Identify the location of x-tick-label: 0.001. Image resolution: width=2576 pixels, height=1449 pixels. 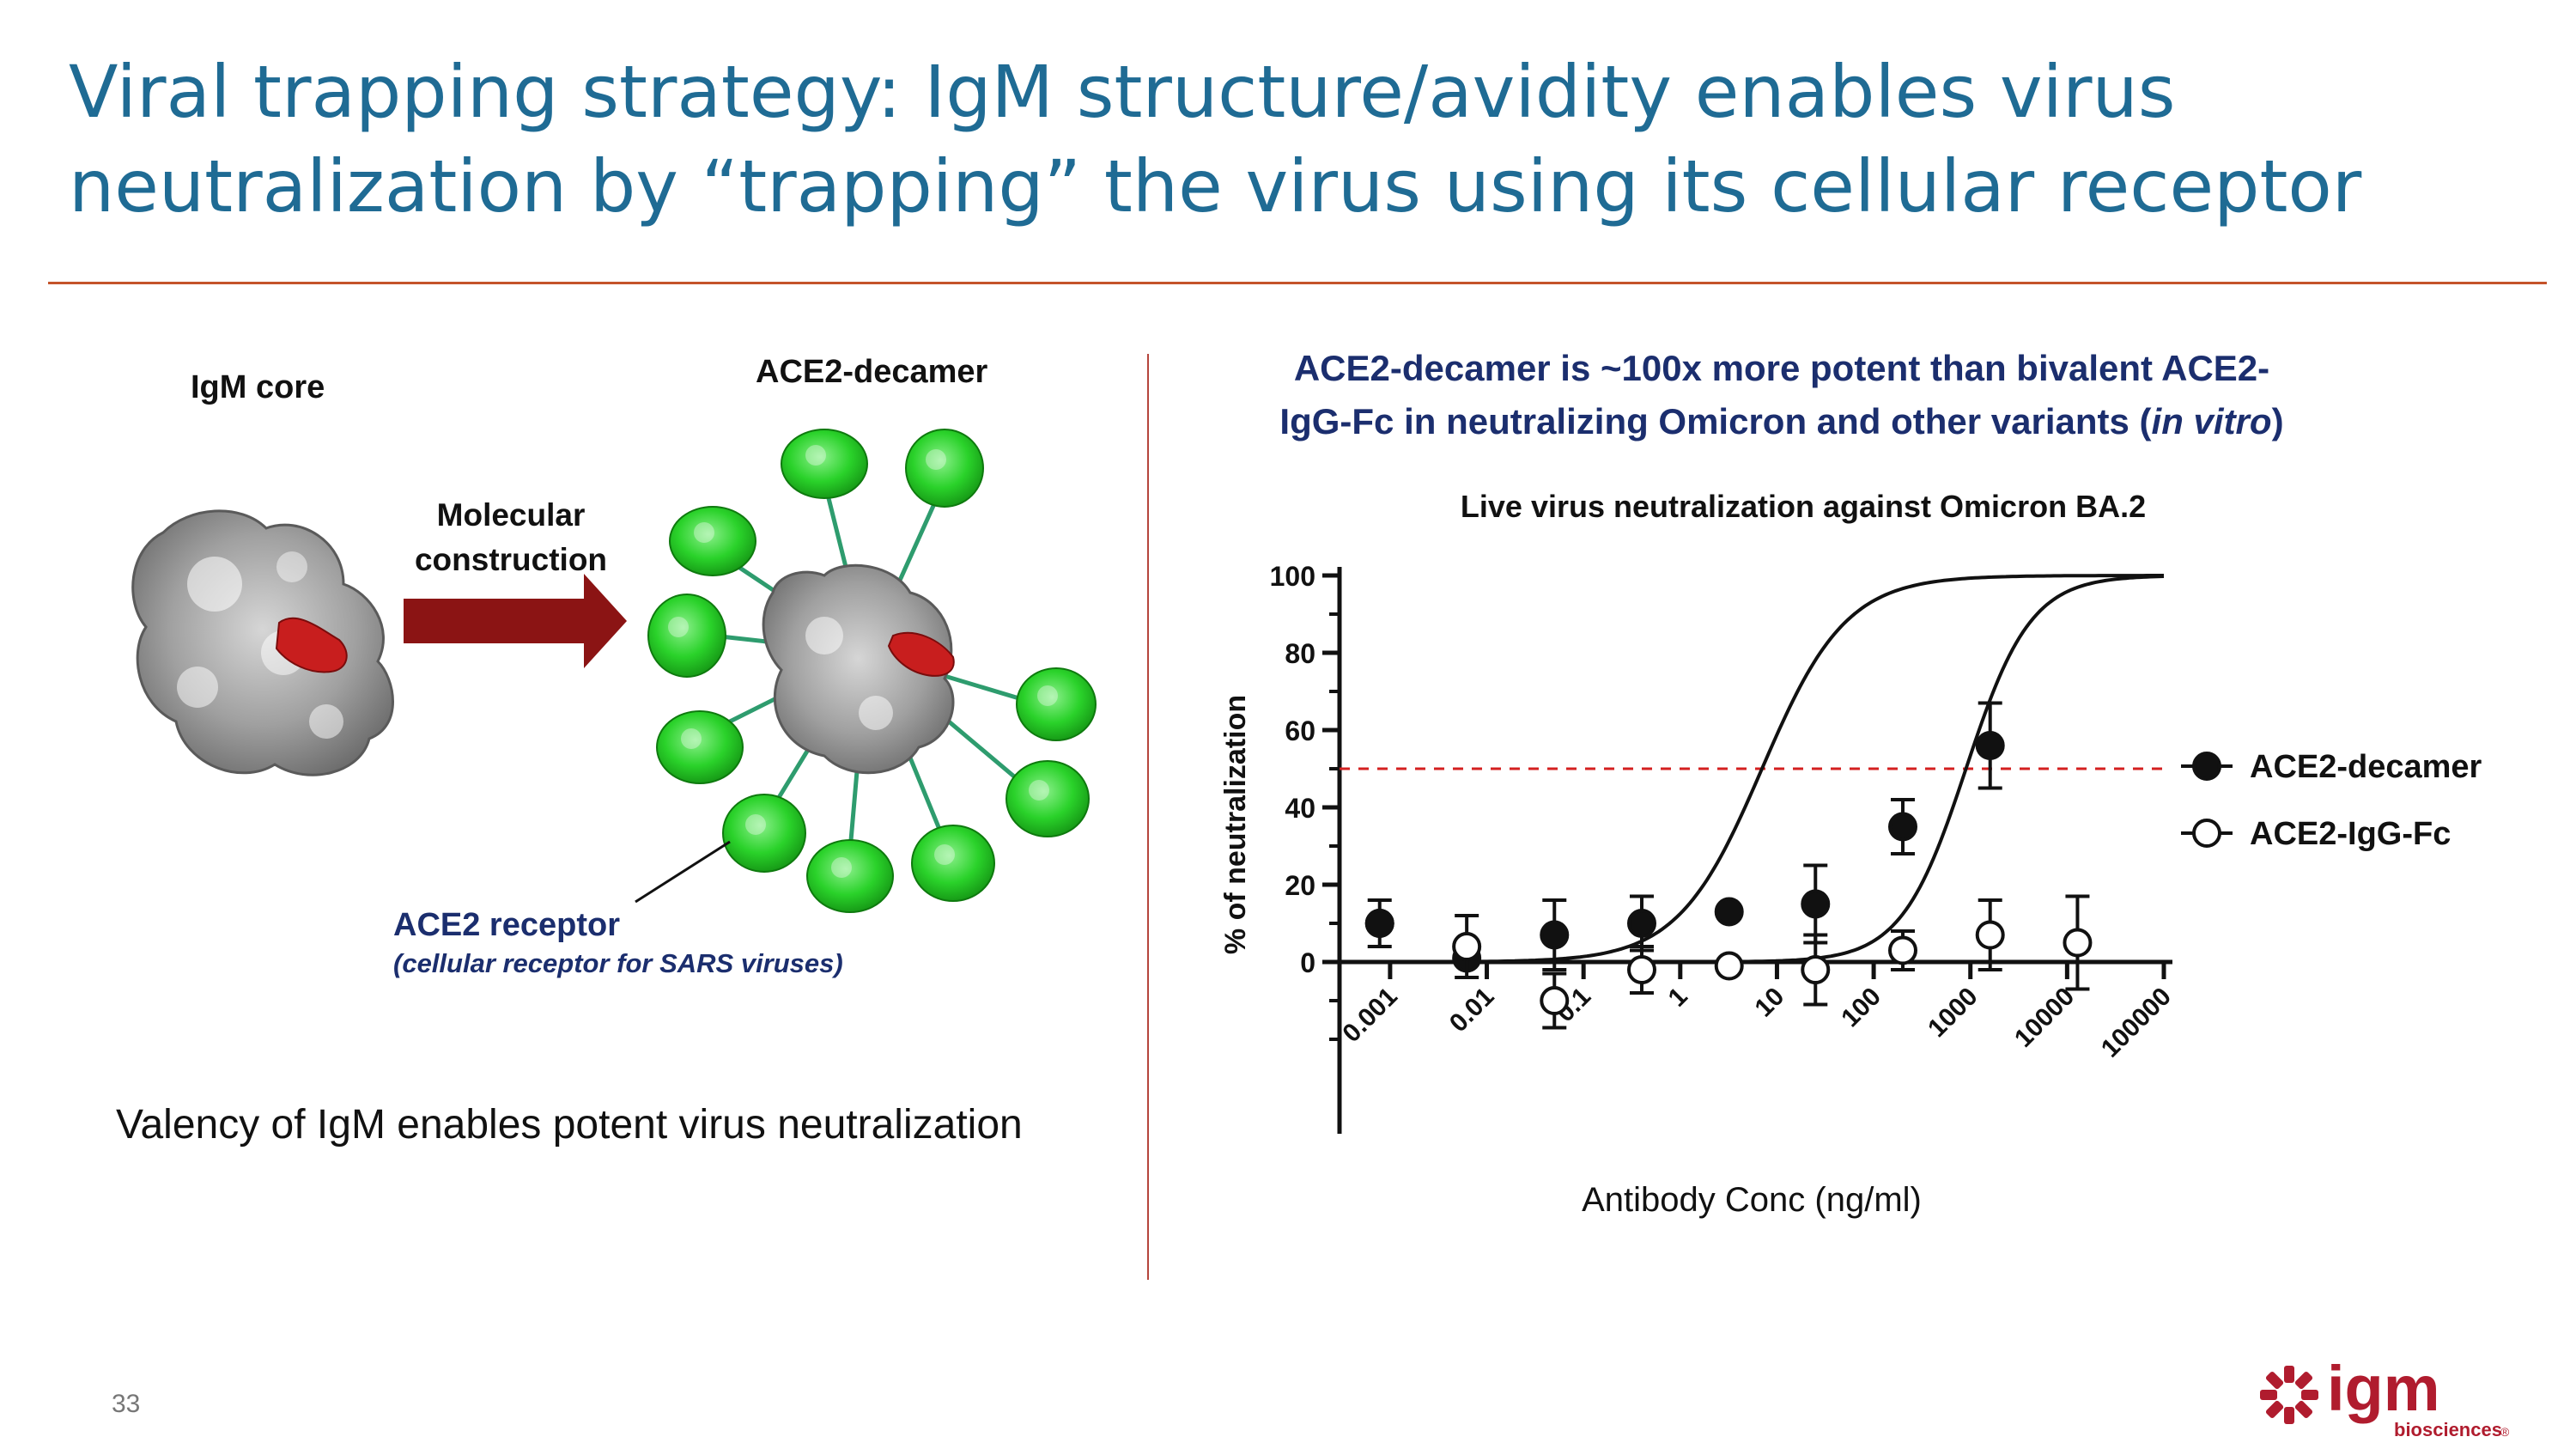
(1369, 1015).